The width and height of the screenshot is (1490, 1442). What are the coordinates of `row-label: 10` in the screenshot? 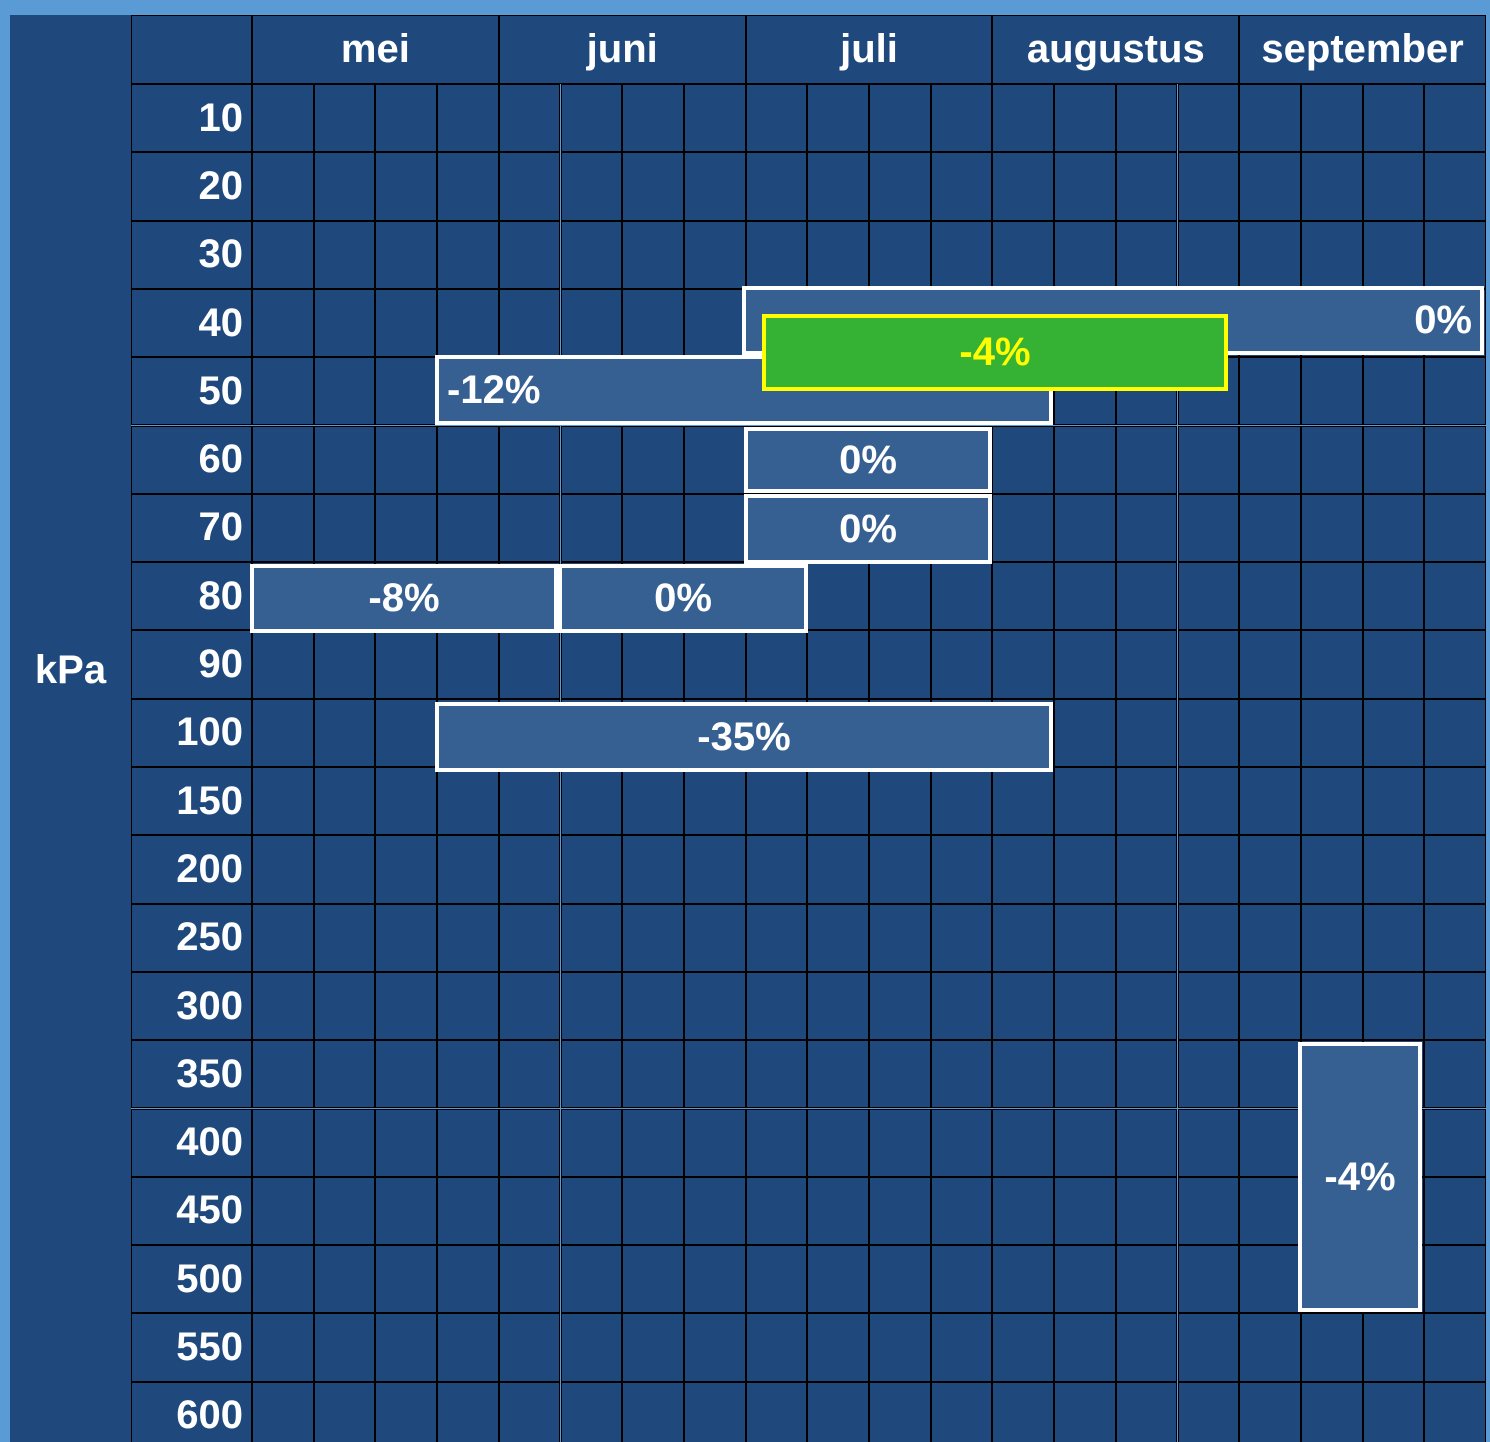 It's located at (191, 118).